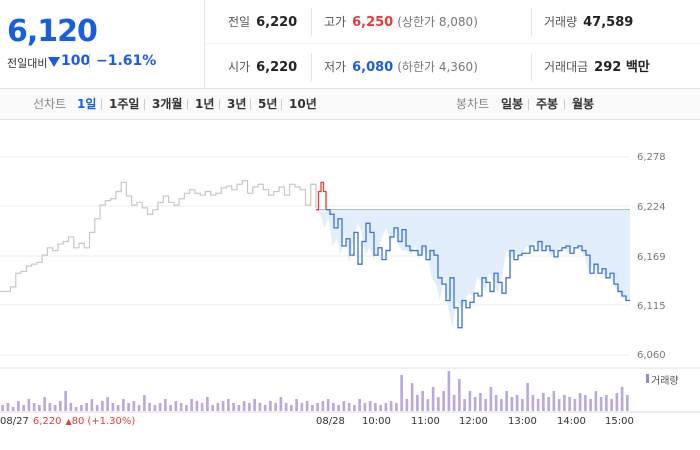  What do you see at coordinates (583, 104) in the screenshot?
I see `tab-monthly: 월봉` at bounding box center [583, 104].